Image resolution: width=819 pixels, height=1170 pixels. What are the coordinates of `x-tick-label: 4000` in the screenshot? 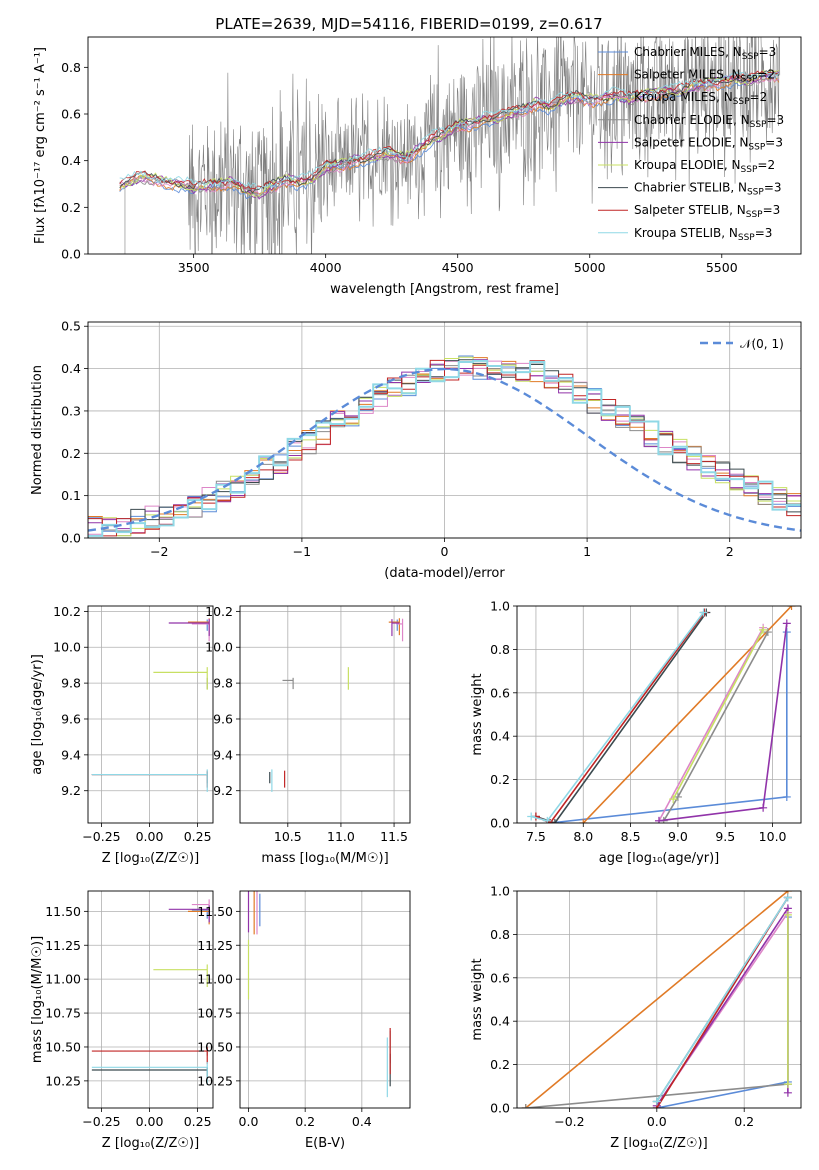 It's located at (326, 267).